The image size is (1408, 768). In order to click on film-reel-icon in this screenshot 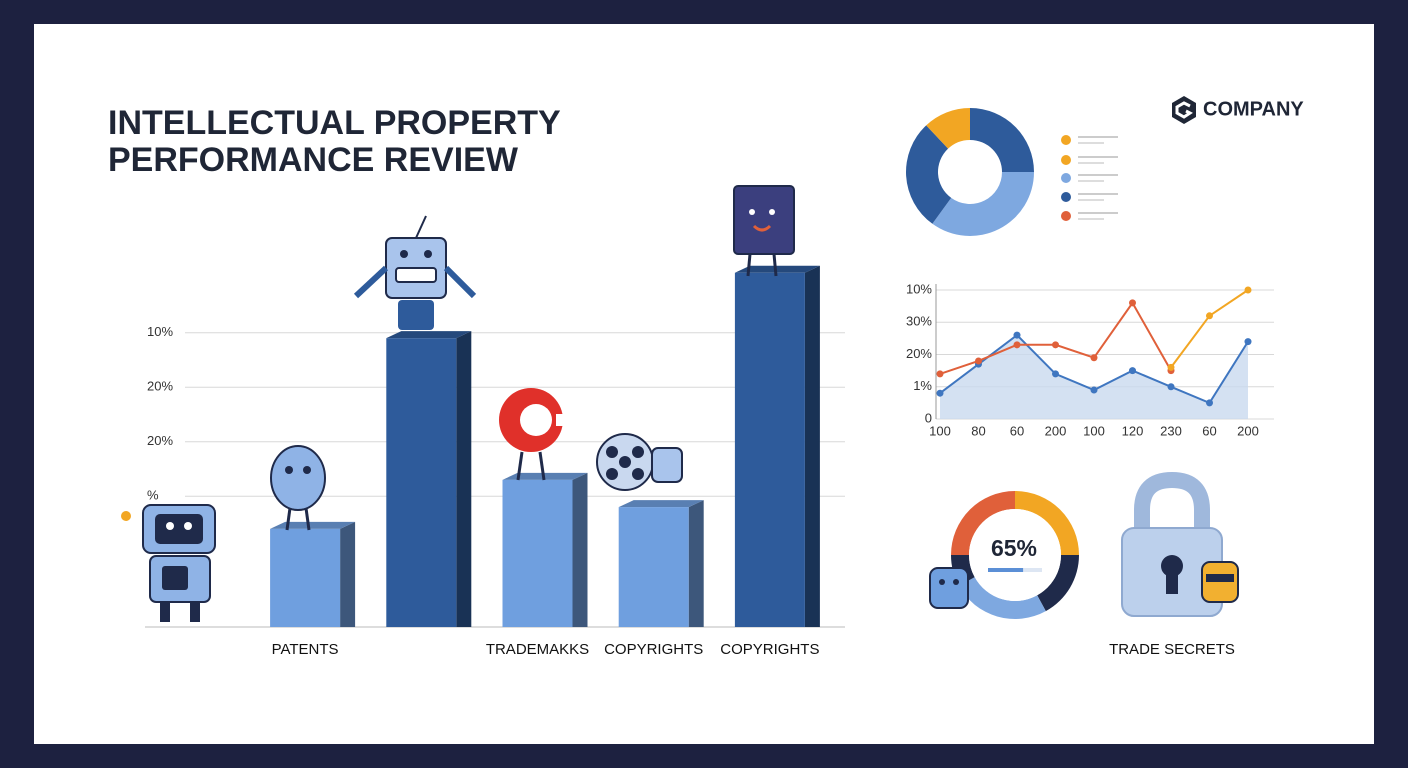, I will do `click(639, 462)`.